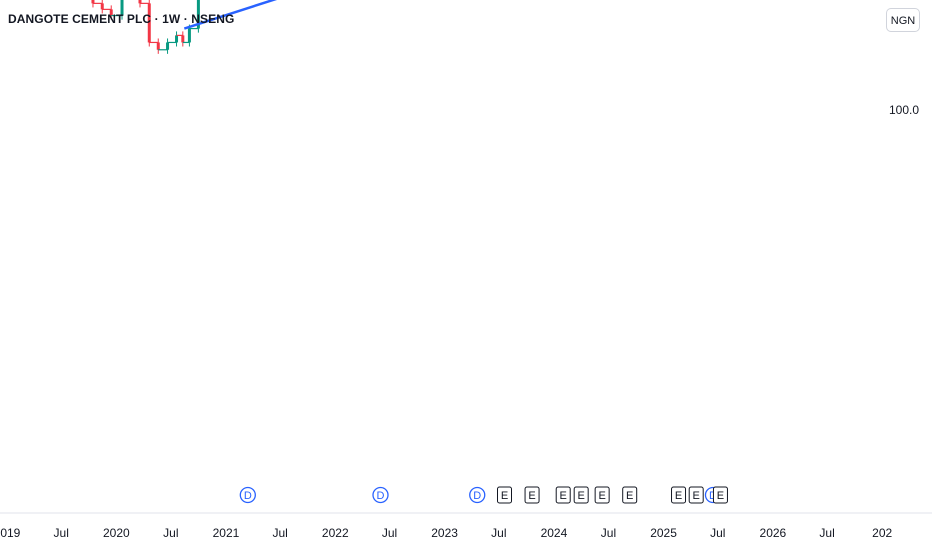  I want to click on x-tick-label: 2026, so click(773, 533).